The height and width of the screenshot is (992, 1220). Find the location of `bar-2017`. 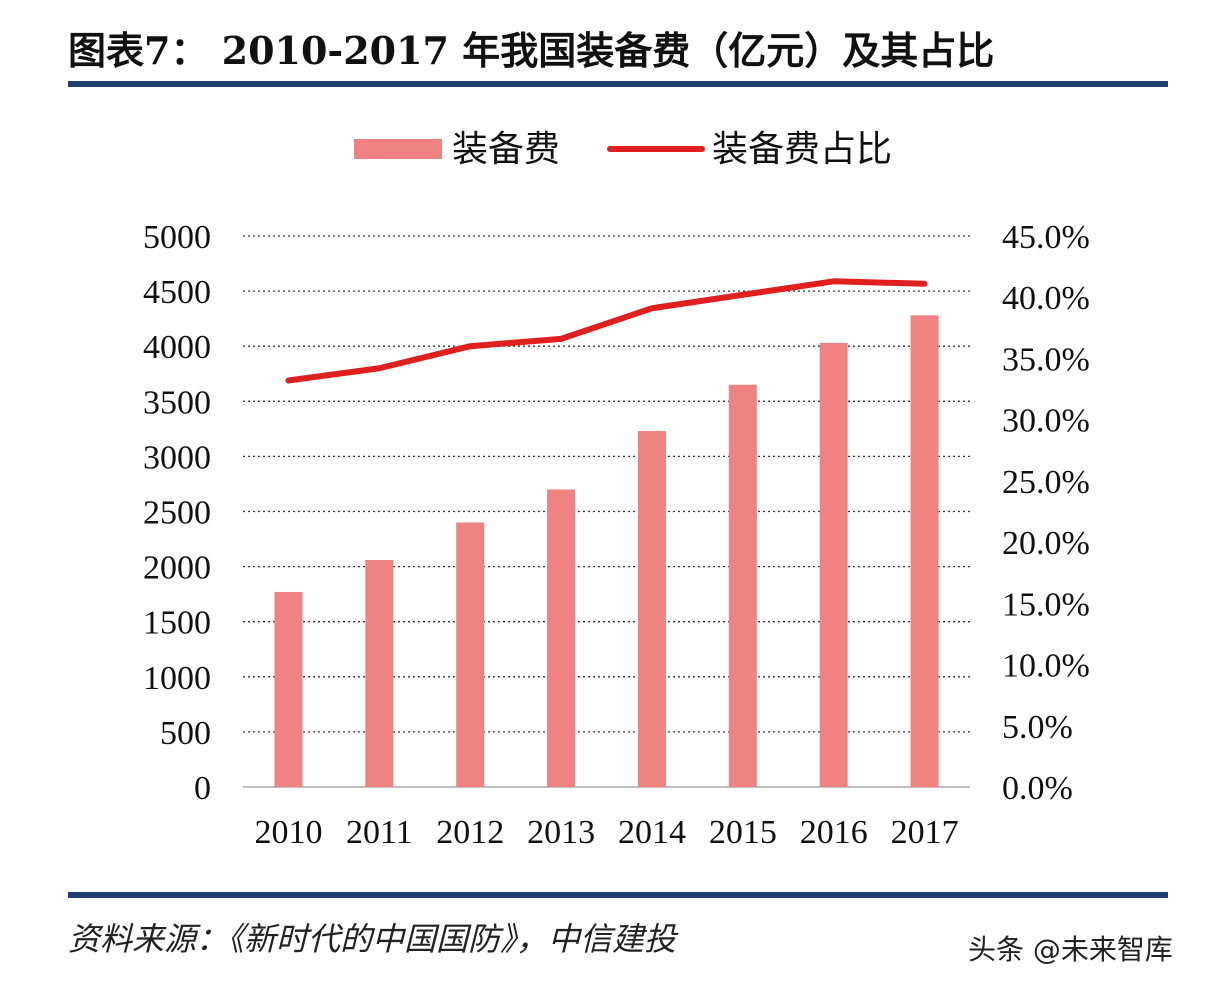

bar-2017 is located at coordinates (924, 551).